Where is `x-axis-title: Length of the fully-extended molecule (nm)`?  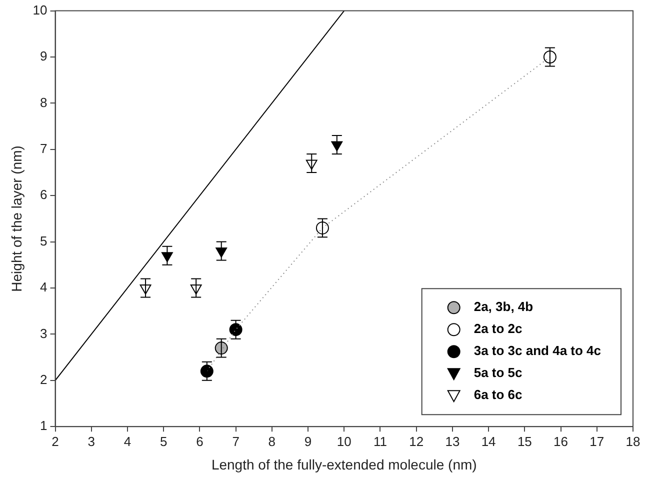 x-axis-title: Length of the fully-extended molecule (nm) is located at coordinates (344, 464).